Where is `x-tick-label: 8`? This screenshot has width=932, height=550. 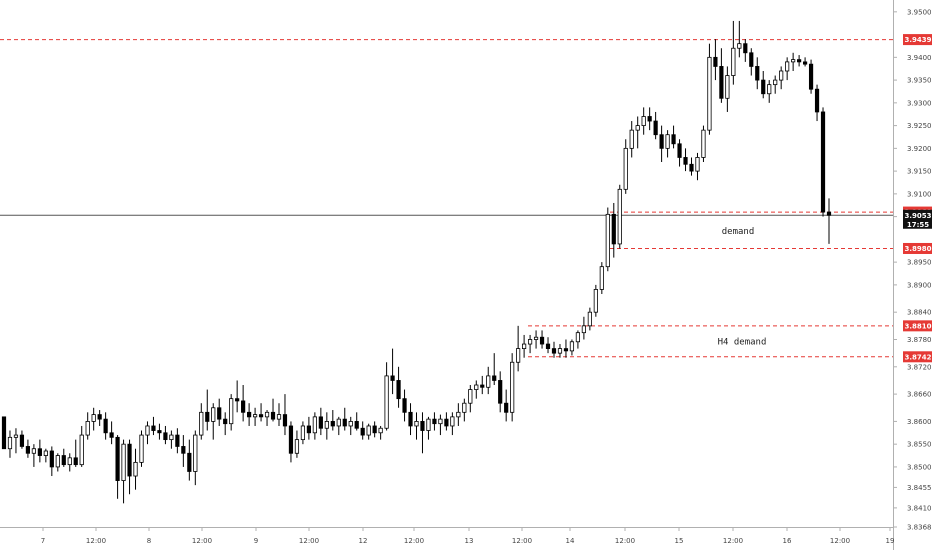 x-tick-label: 8 is located at coordinates (149, 541).